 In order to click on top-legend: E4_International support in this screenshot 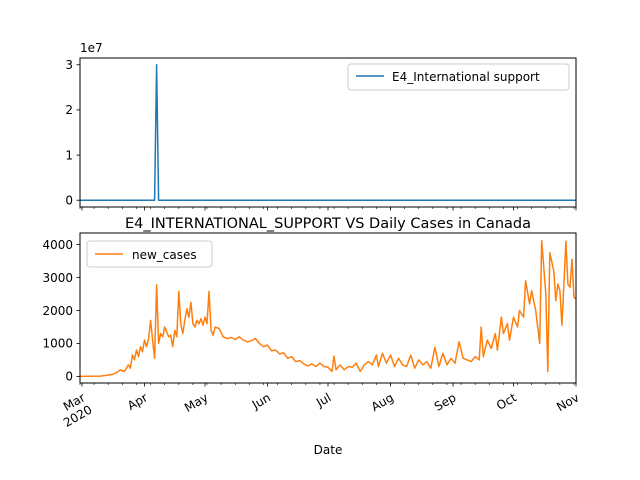, I will do `click(458, 77)`.